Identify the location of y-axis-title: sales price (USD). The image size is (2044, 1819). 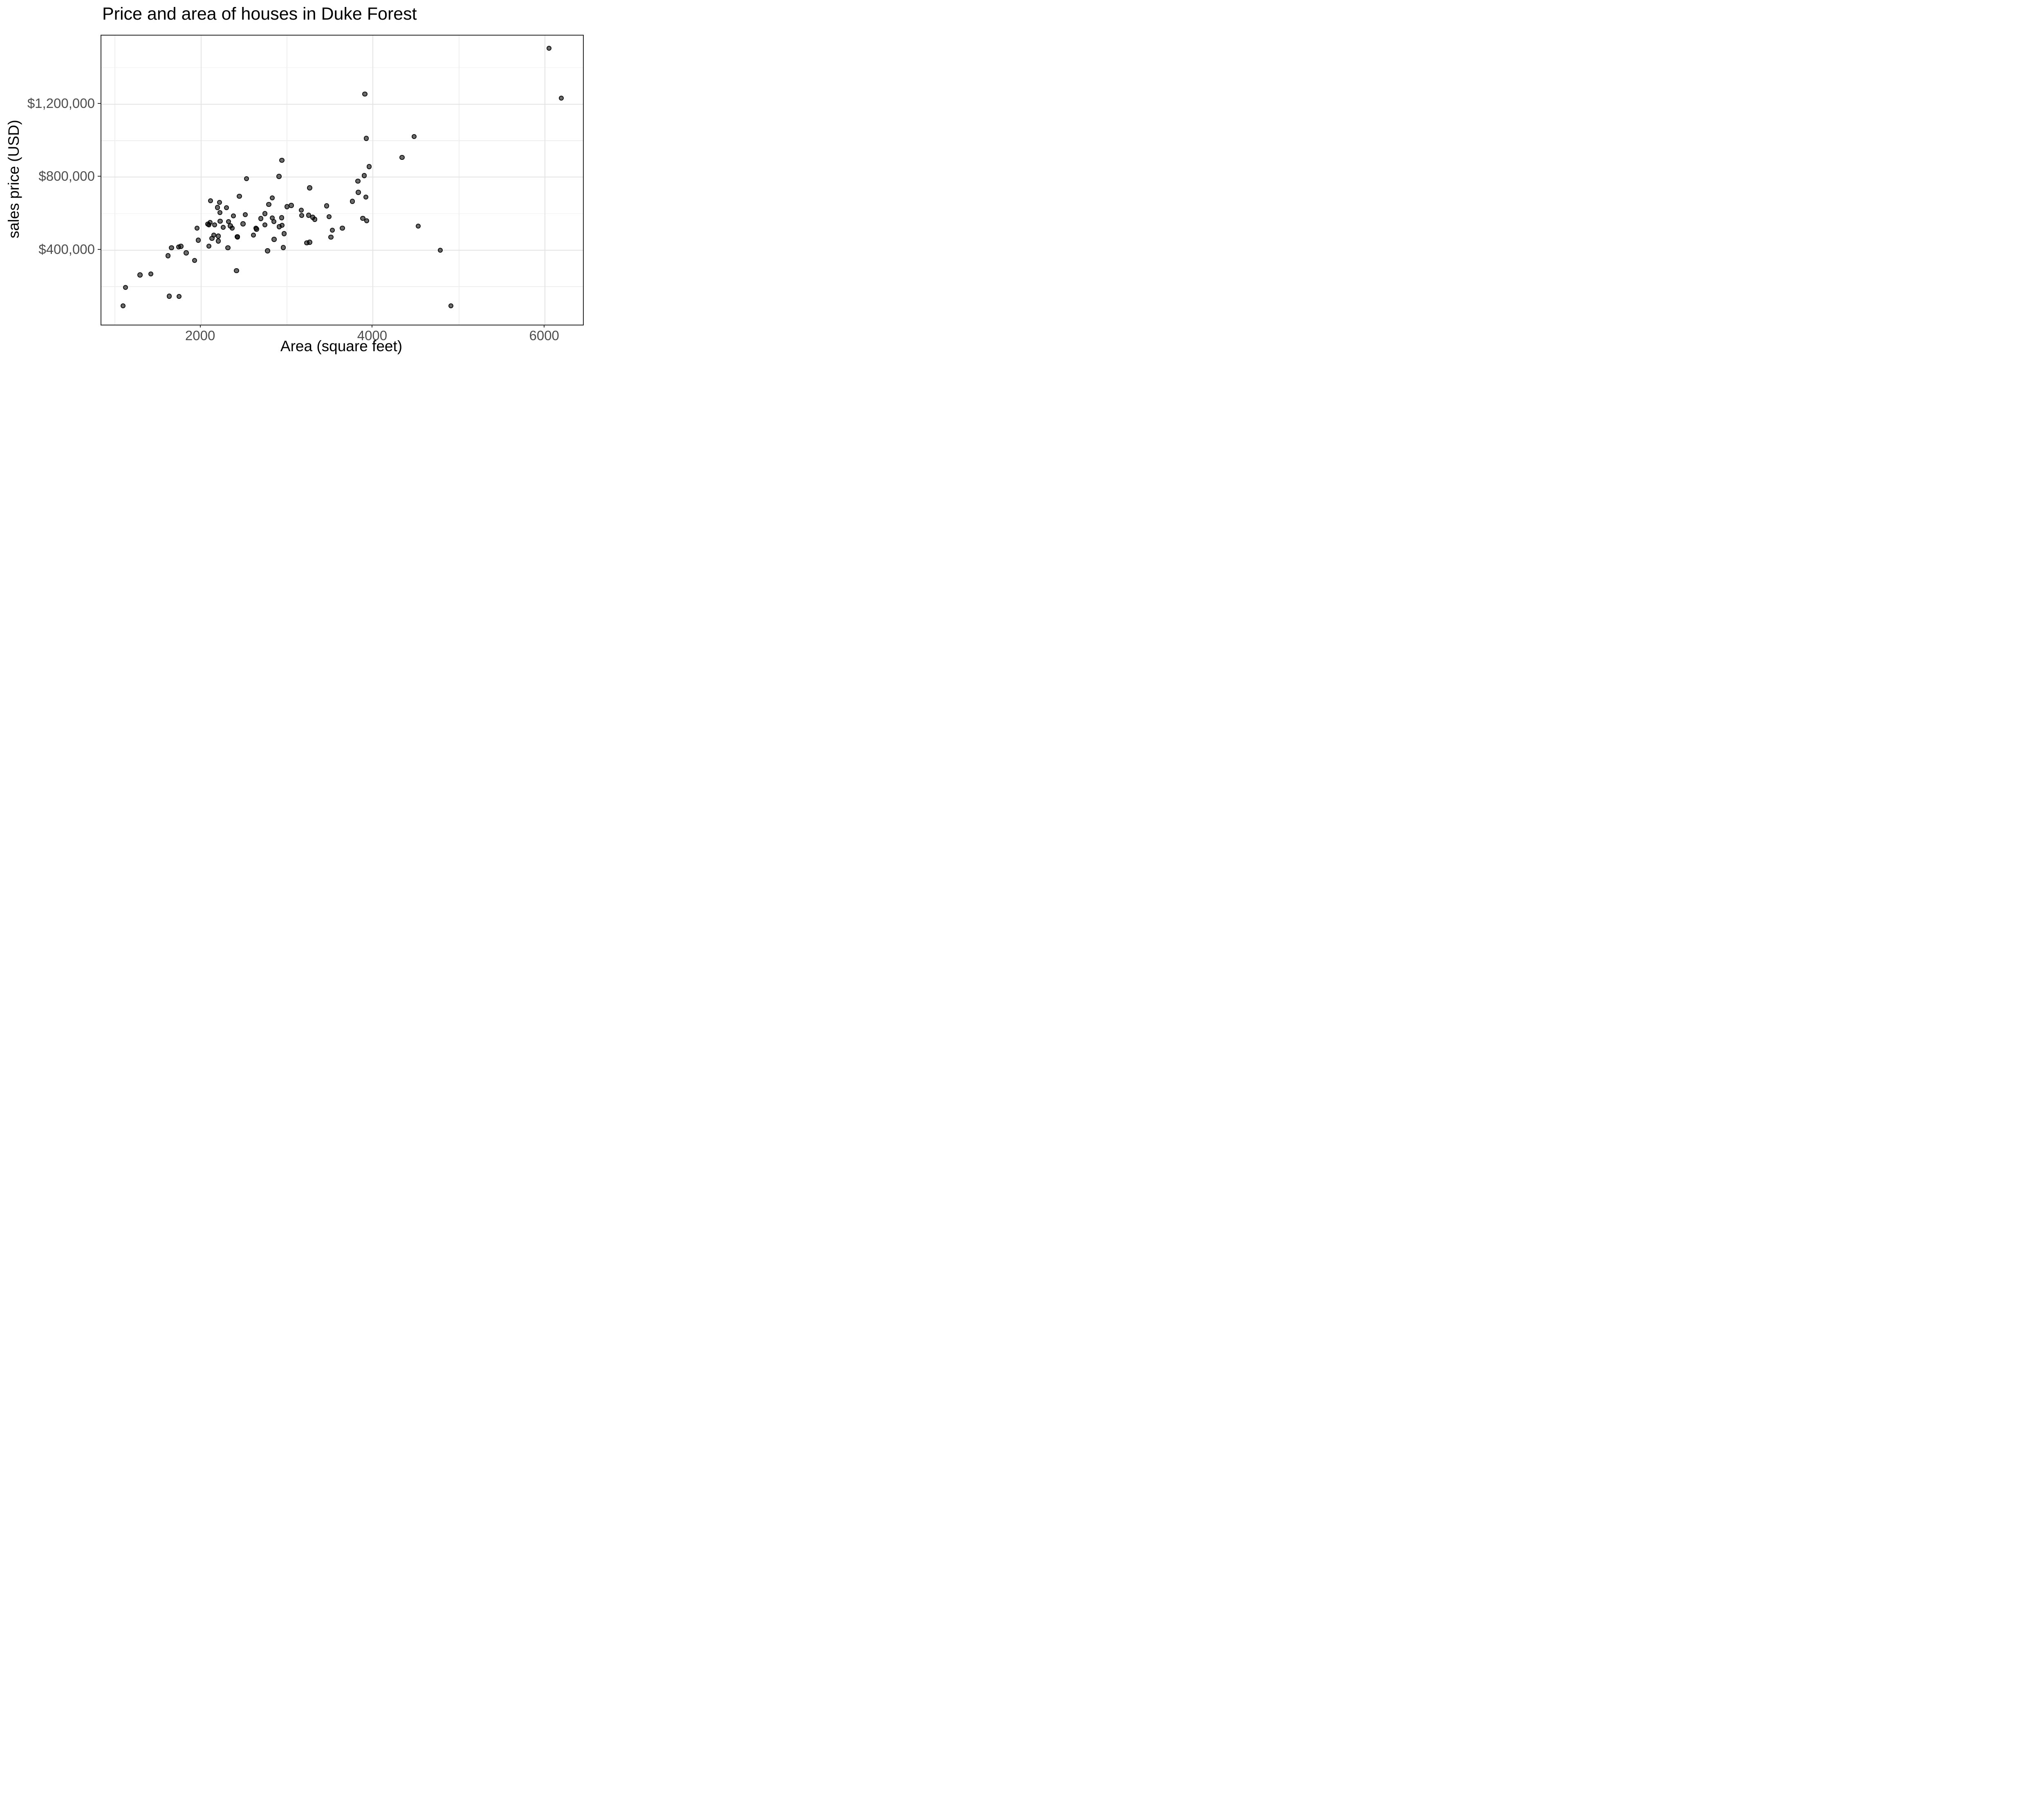
(13, 179).